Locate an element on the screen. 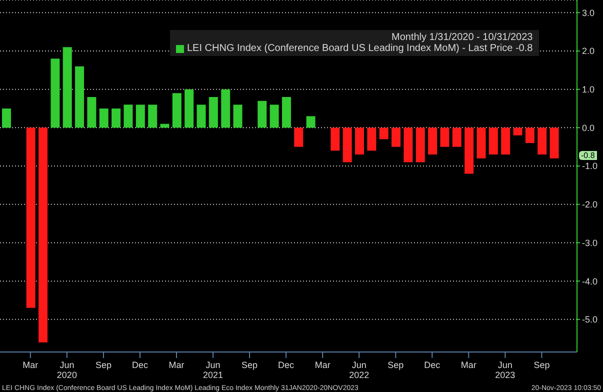  y-tick-label: 0.0 is located at coordinates (588, 127).